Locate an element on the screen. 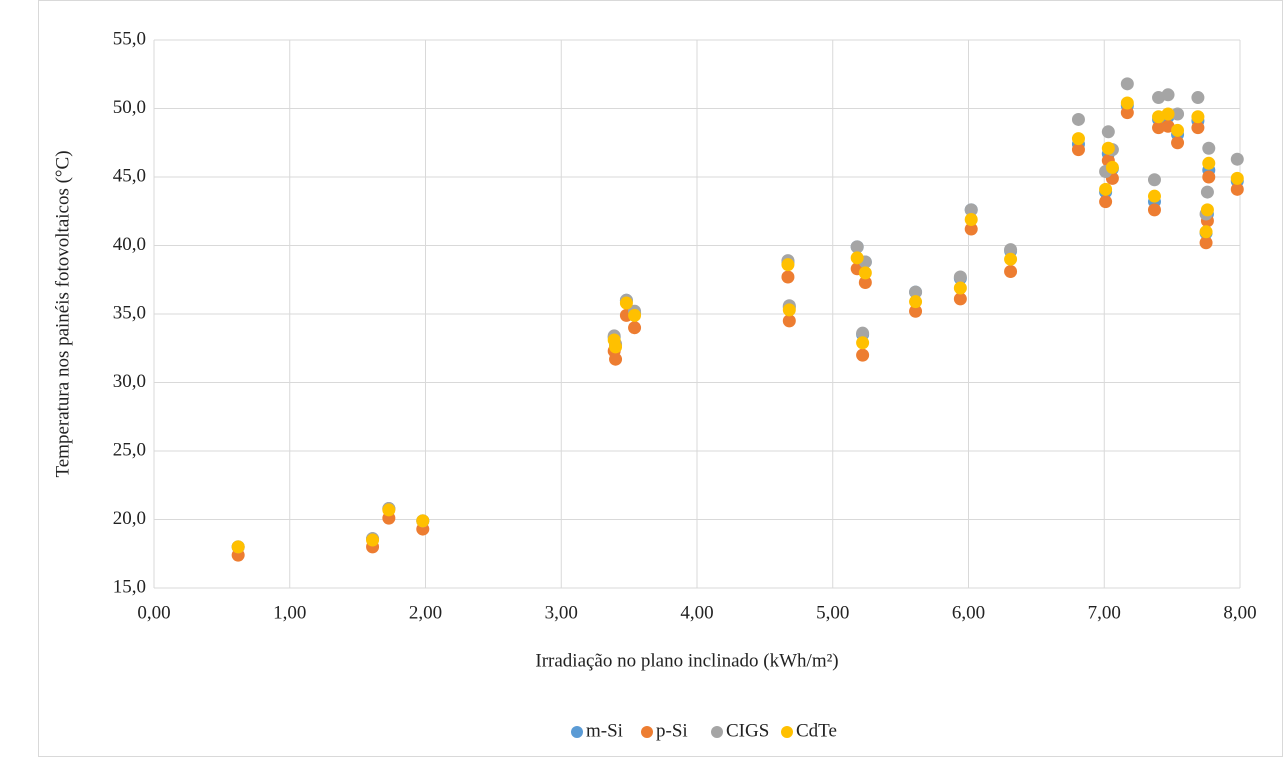 The width and height of the screenshot is (1284, 758). y-tick-label: 55,0 is located at coordinates (129, 38).